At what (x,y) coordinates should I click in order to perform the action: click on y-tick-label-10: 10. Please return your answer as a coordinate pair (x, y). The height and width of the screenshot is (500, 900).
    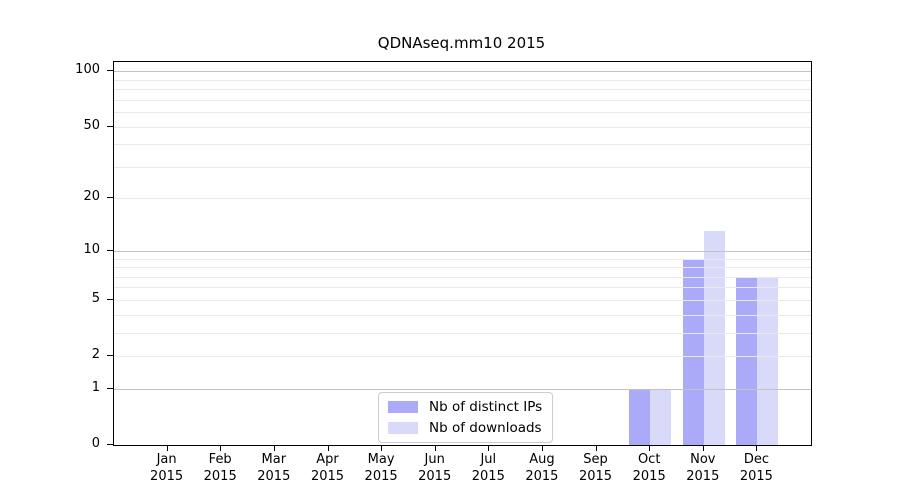
    Looking at the image, I should click on (91, 249).